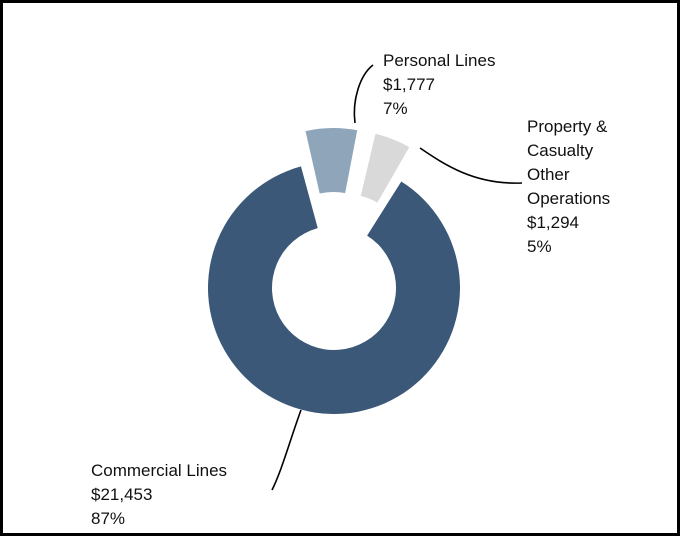 The height and width of the screenshot is (536, 680). I want to click on slice-property-casualty-other-operations, so click(385, 168).